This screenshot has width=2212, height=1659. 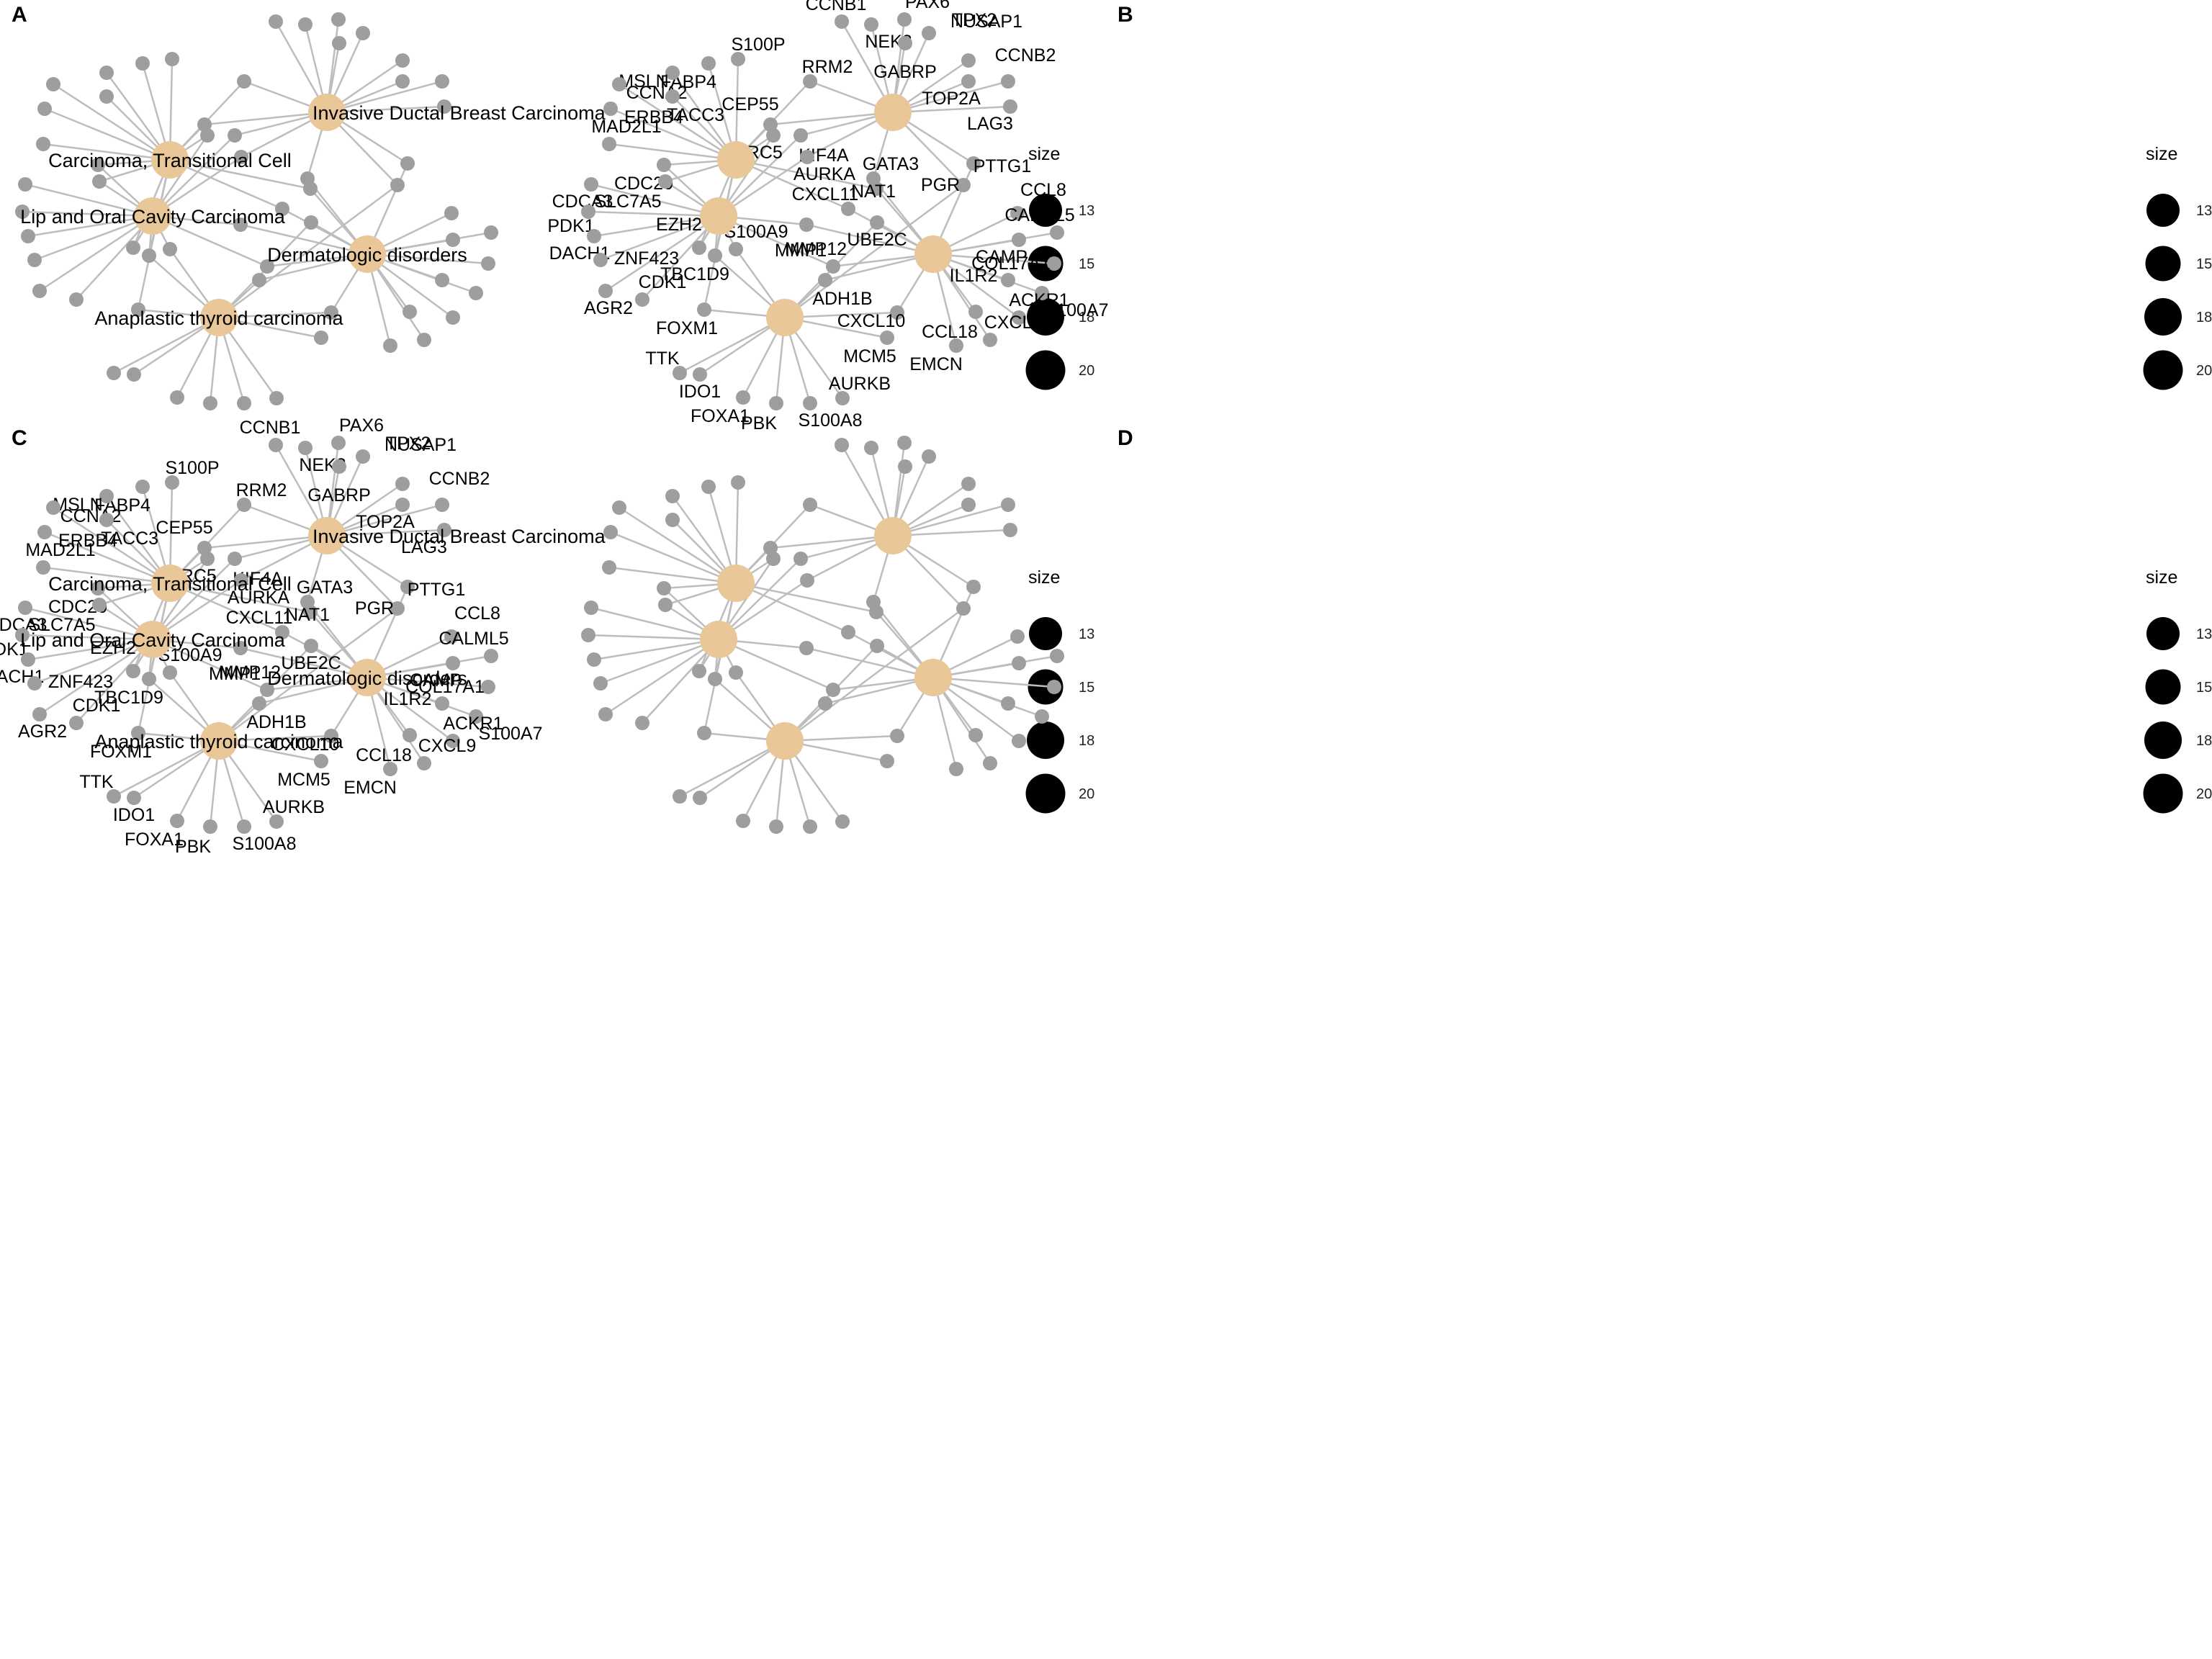 I want to click on gene-label-tacc3: TACC3, so click(x=695, y=115).